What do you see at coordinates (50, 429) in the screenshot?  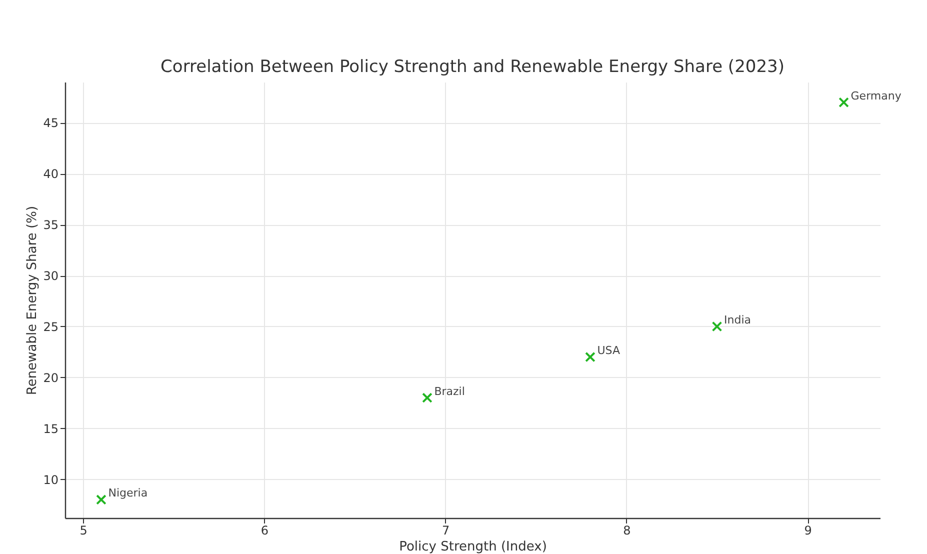 I see `y-tick-label: 15` at bounding box center [50, 429].